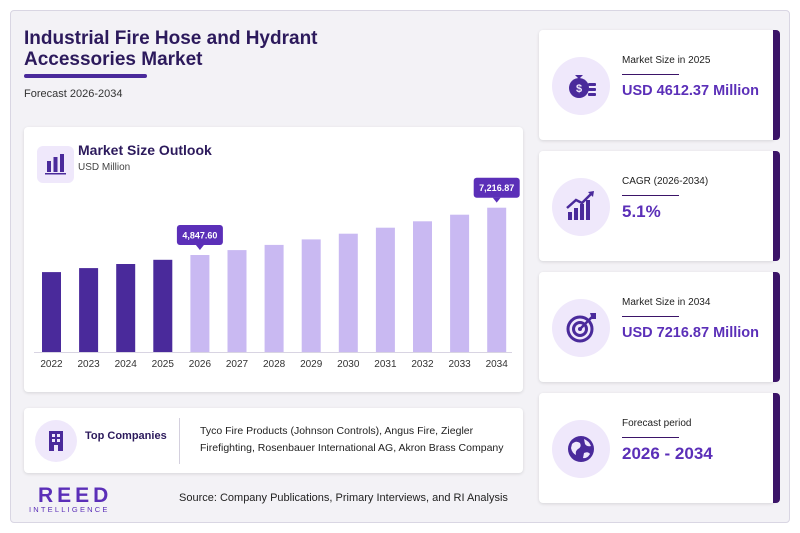  Describe the element at coordinates (690, 333) in the screenshot. I see `stat-value: USD 7216.87 Million` at that location.